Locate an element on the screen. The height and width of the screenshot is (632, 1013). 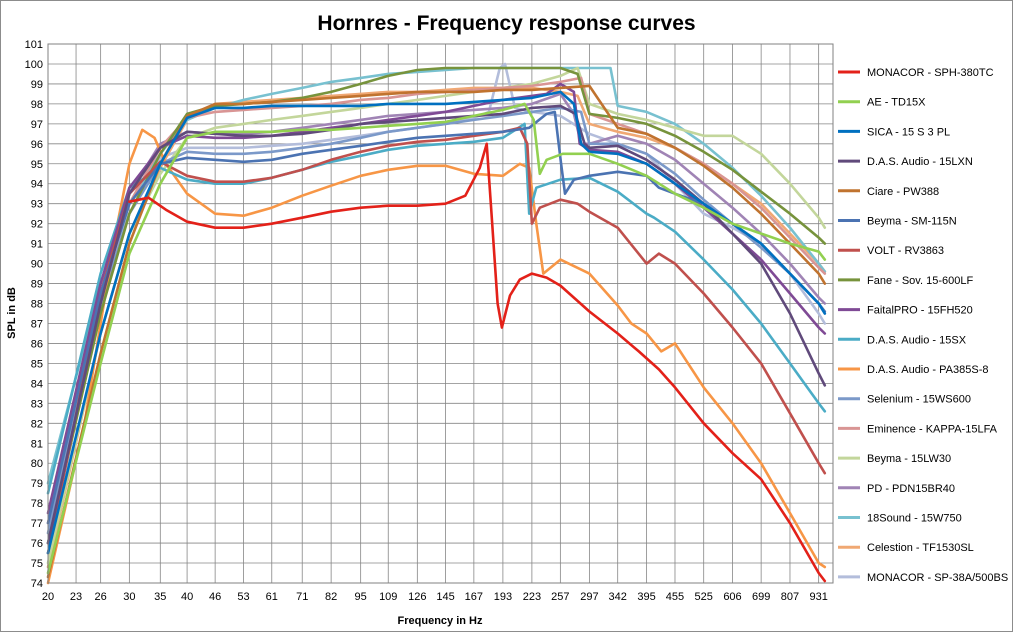
y-tick-label: 76 is located at coordinates (37, 544).